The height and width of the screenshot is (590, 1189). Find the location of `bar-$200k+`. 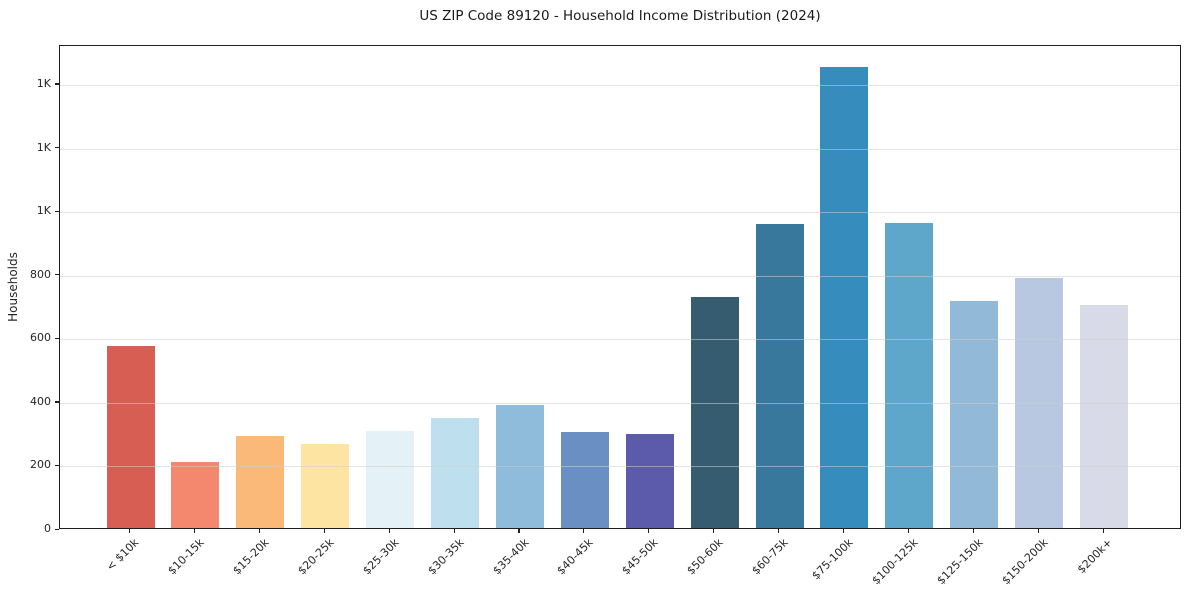

bar-$200k+ is located at coordinates (1104, 416).